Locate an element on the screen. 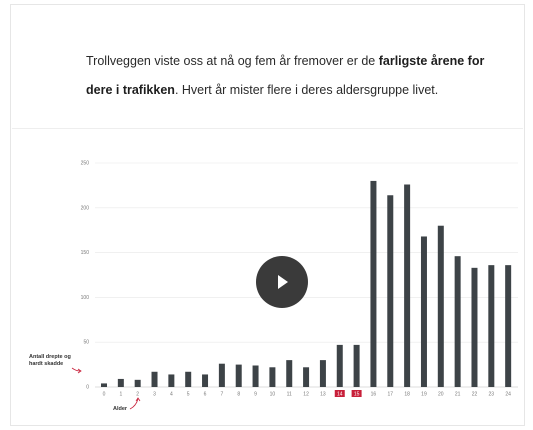 The width and height of the screenshot is (533, 430). x-tick-label: 3 is located at coordinates (154, 394).